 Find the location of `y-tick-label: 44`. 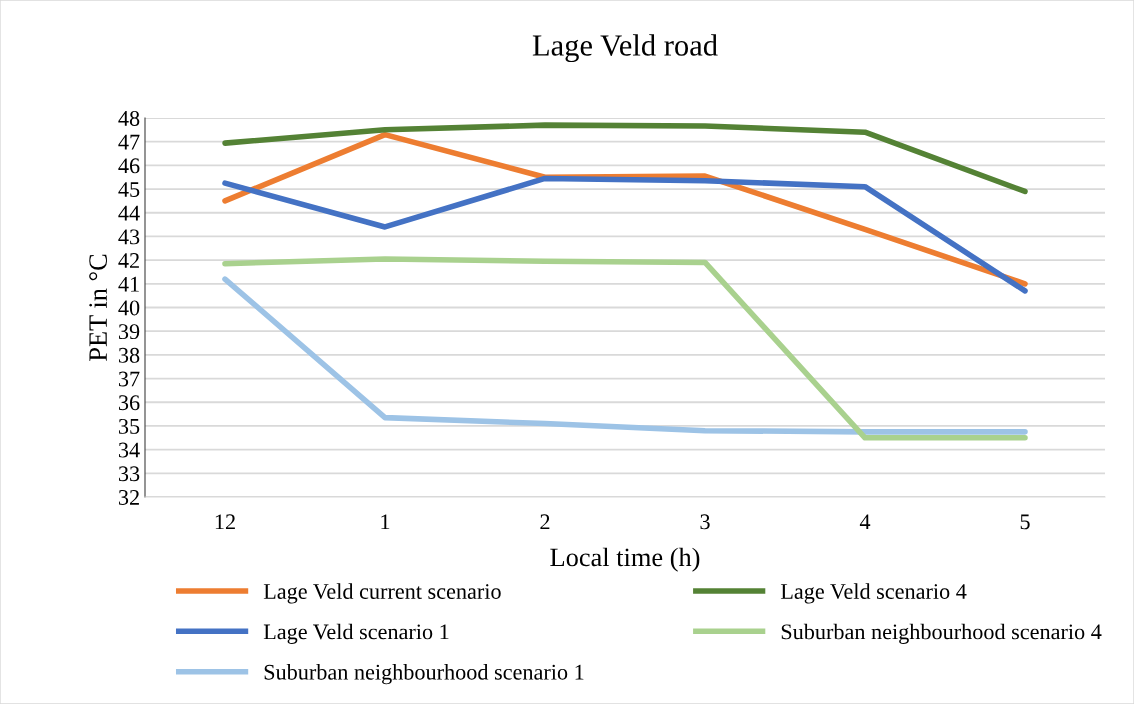

y-tick-label: 44 is located at coordinates (129, 213).